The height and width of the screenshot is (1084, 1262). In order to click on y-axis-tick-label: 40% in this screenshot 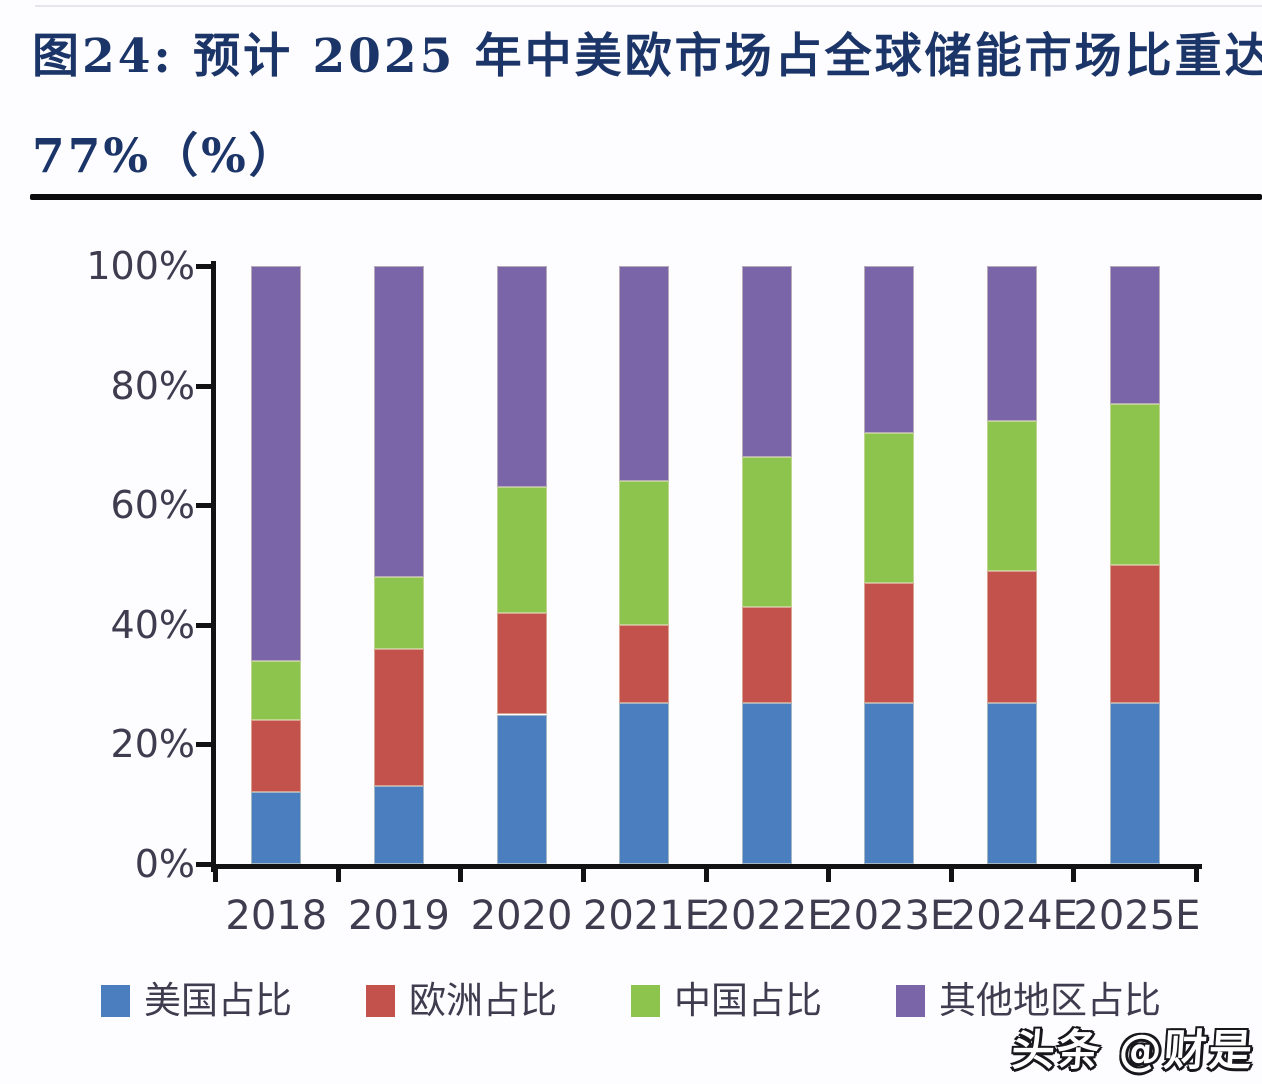, I will do `click(152, 624)`.